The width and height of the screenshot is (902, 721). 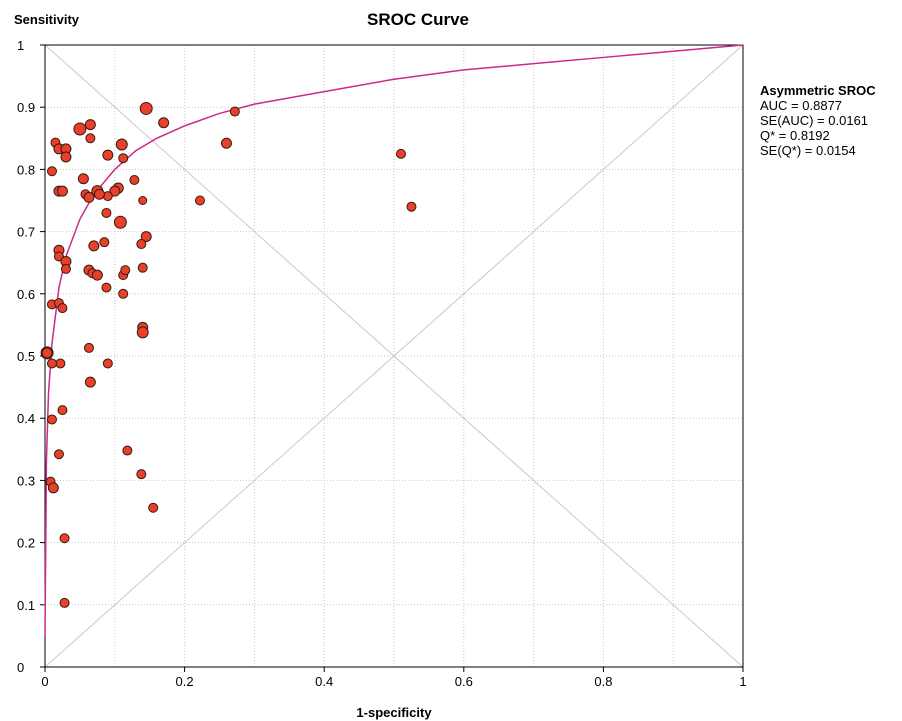 I want to click on y-axis-label: Sensitivity, so click(x=47, y=19).